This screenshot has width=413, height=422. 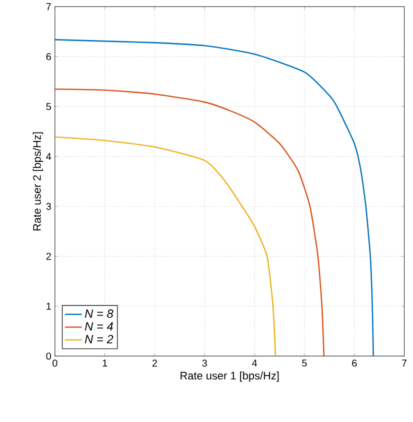 I want to click on y-tick-label: 1, so click(x=48, y=306).